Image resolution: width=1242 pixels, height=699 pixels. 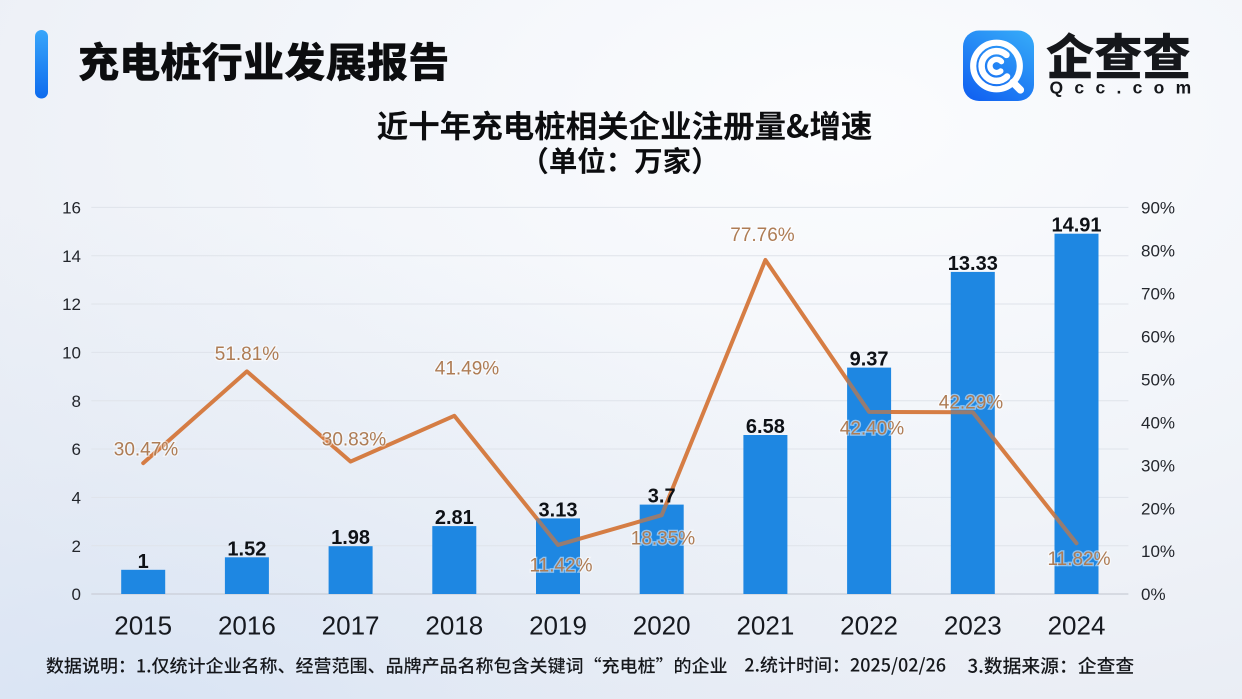 What do you see at coordinates (869, 360) in the screenshot?
I see `svg-text: 9.37` at bounding box center [869, 360].